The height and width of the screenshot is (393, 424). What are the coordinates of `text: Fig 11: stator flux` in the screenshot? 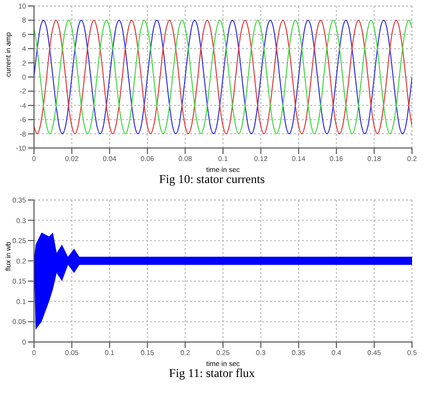 It's located at (212, 373).